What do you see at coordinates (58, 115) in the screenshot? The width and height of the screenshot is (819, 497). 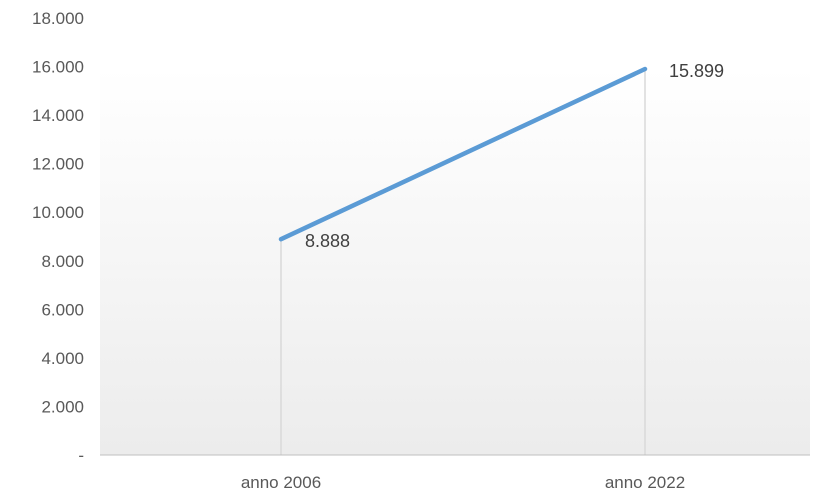 I see `y-tick-label: 14.000` at bounding box center [58, 115].